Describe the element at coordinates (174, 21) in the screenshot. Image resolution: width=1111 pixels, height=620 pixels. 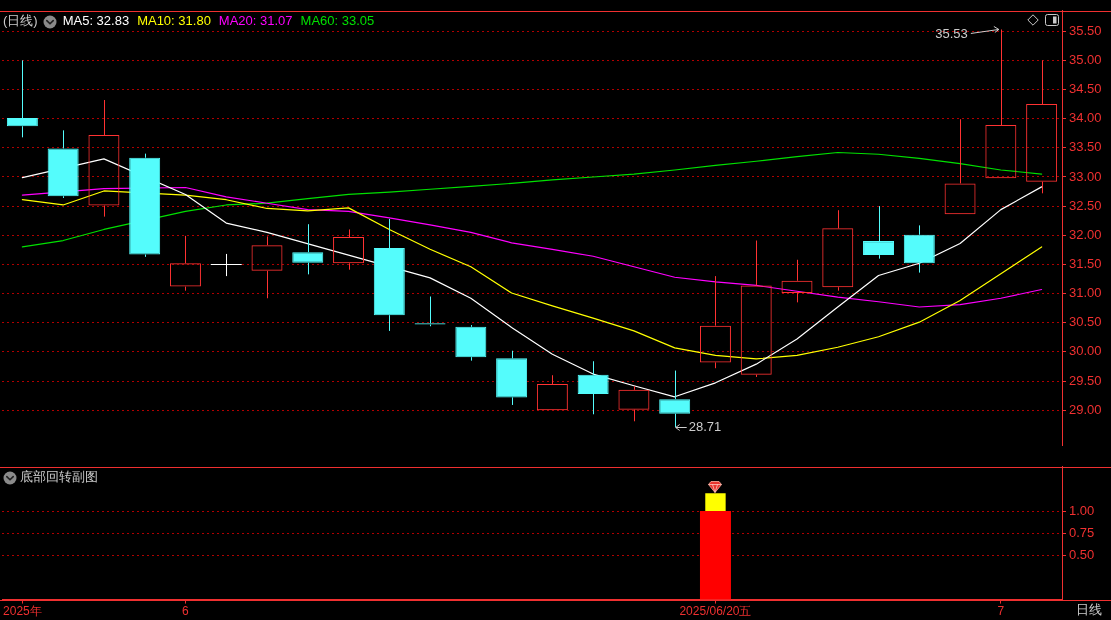
I see `text: MA10: 31.80` at that location.